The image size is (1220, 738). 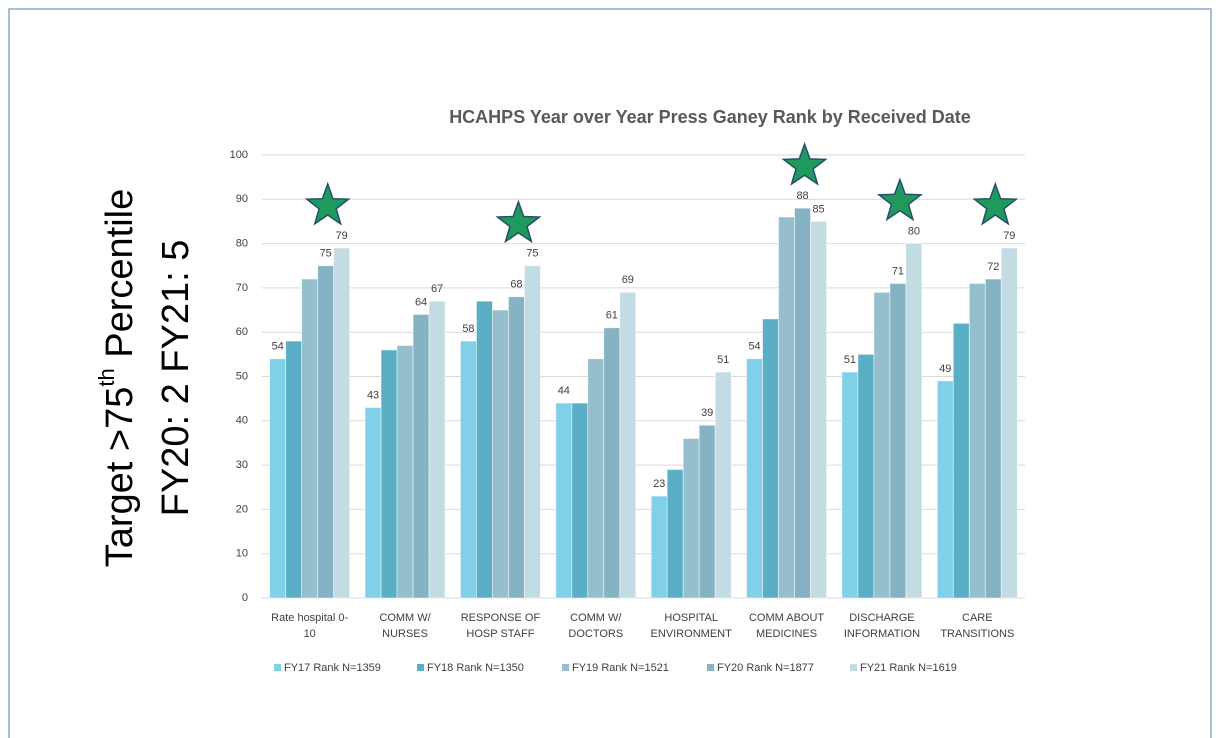 I want to click on legend-label: FY17 Rank N=1359, so click(x=332, y=668).